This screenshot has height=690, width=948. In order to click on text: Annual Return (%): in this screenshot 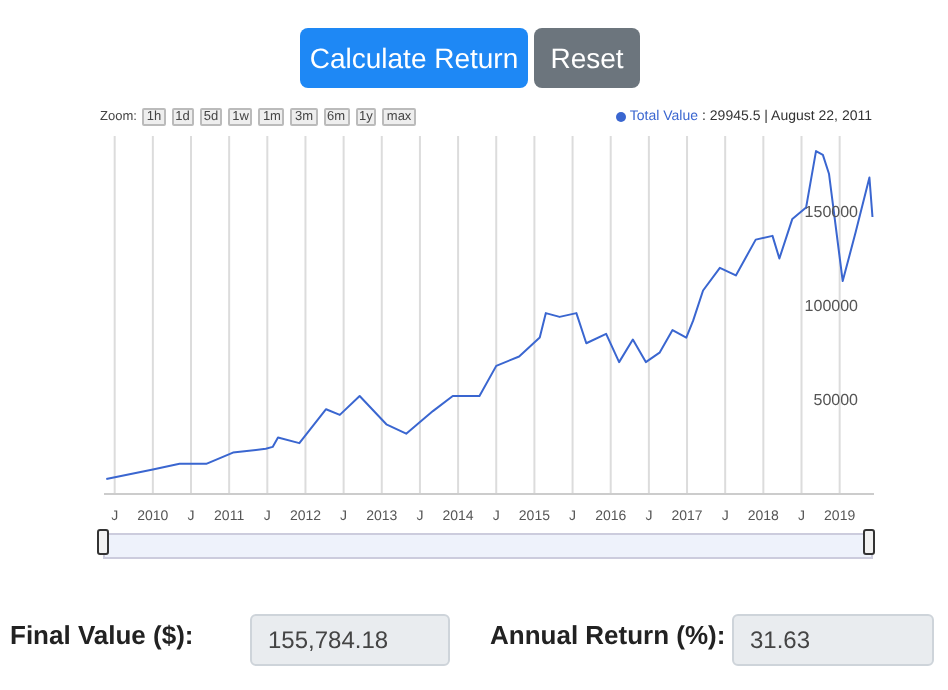, I will do `click(608, 635)`.